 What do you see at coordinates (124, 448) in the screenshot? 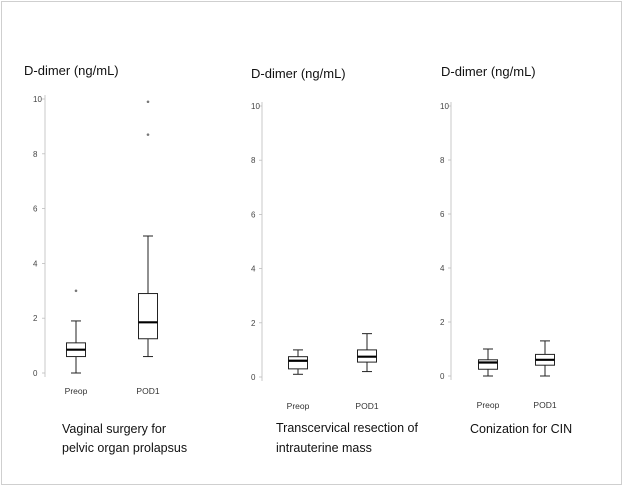
I see `panel-caption-line: pelvic organ prolapsus` at bounding box center [124, 448].